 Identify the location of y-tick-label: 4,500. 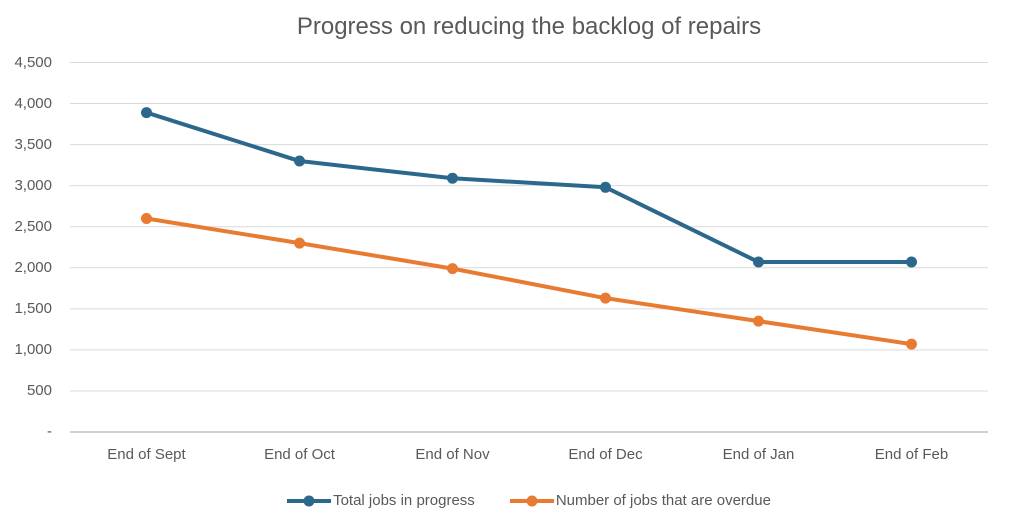
(33, 62).